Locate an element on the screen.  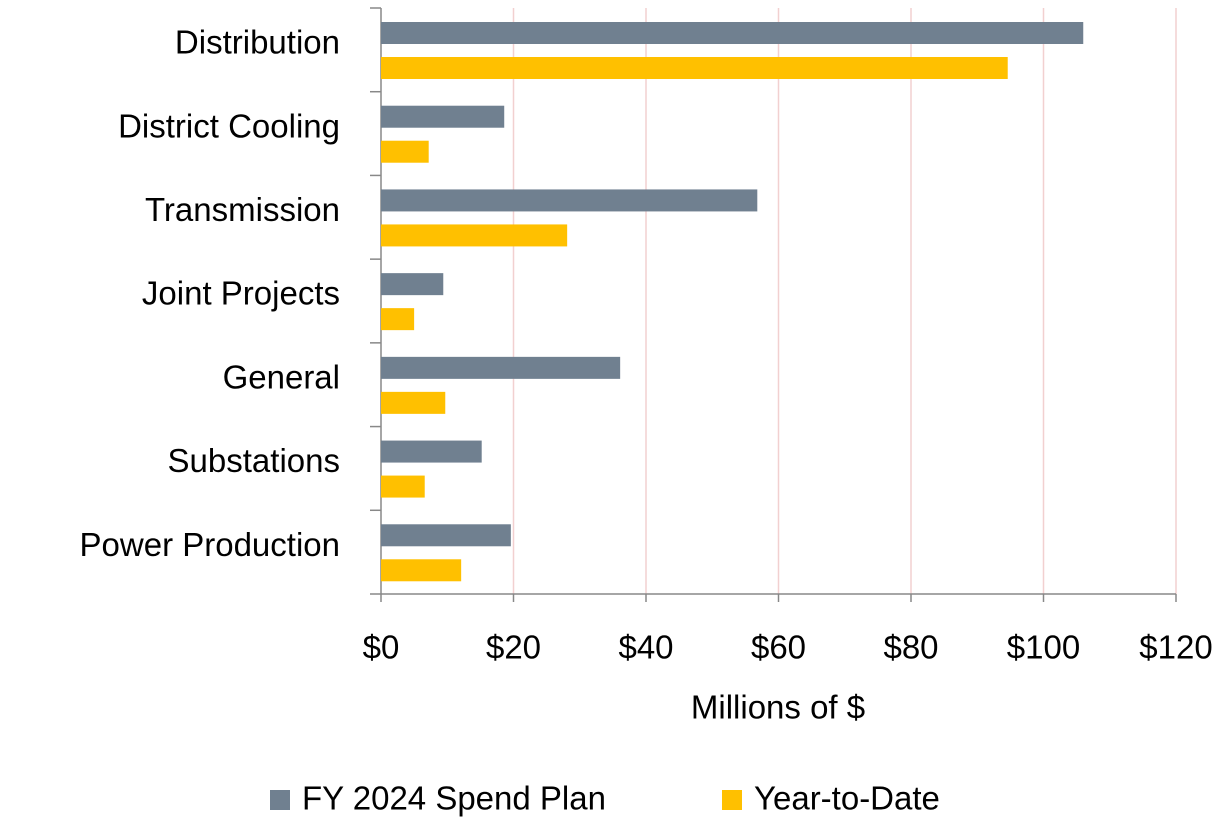
y-tick-label: Substations is located at coordinates (254, 460).